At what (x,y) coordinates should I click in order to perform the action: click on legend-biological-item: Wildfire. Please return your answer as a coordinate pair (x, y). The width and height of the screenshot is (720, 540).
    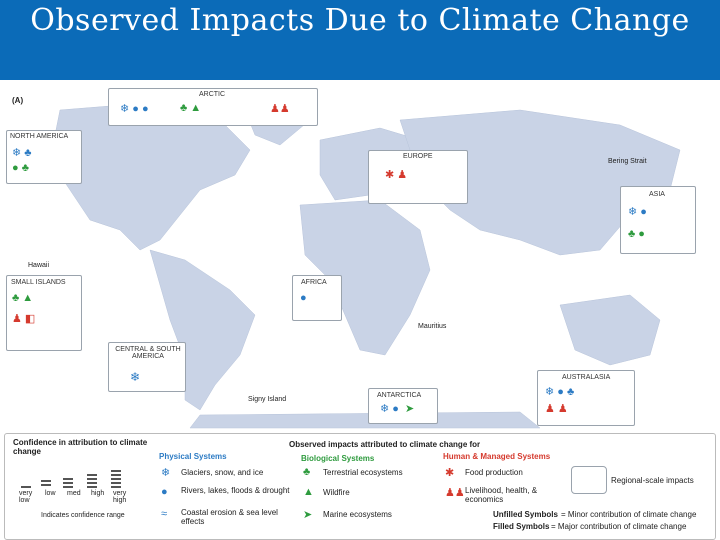
    Looking at the image, I should click on (336, 492).